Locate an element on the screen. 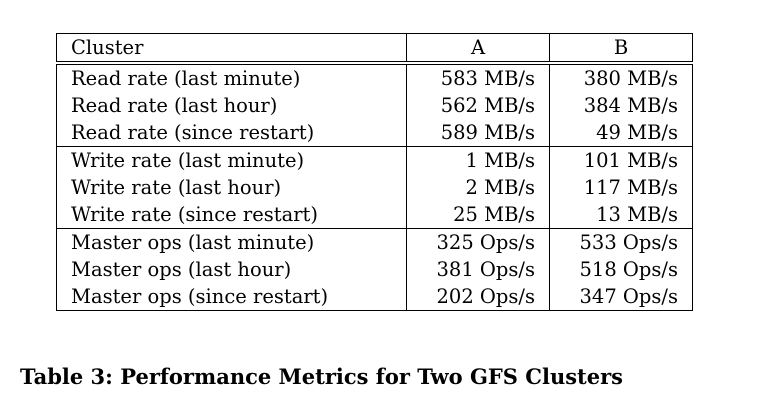 This screenshot has height=416, width=757. cell-a: 583 MB/s is located at coordinates (478, 76).